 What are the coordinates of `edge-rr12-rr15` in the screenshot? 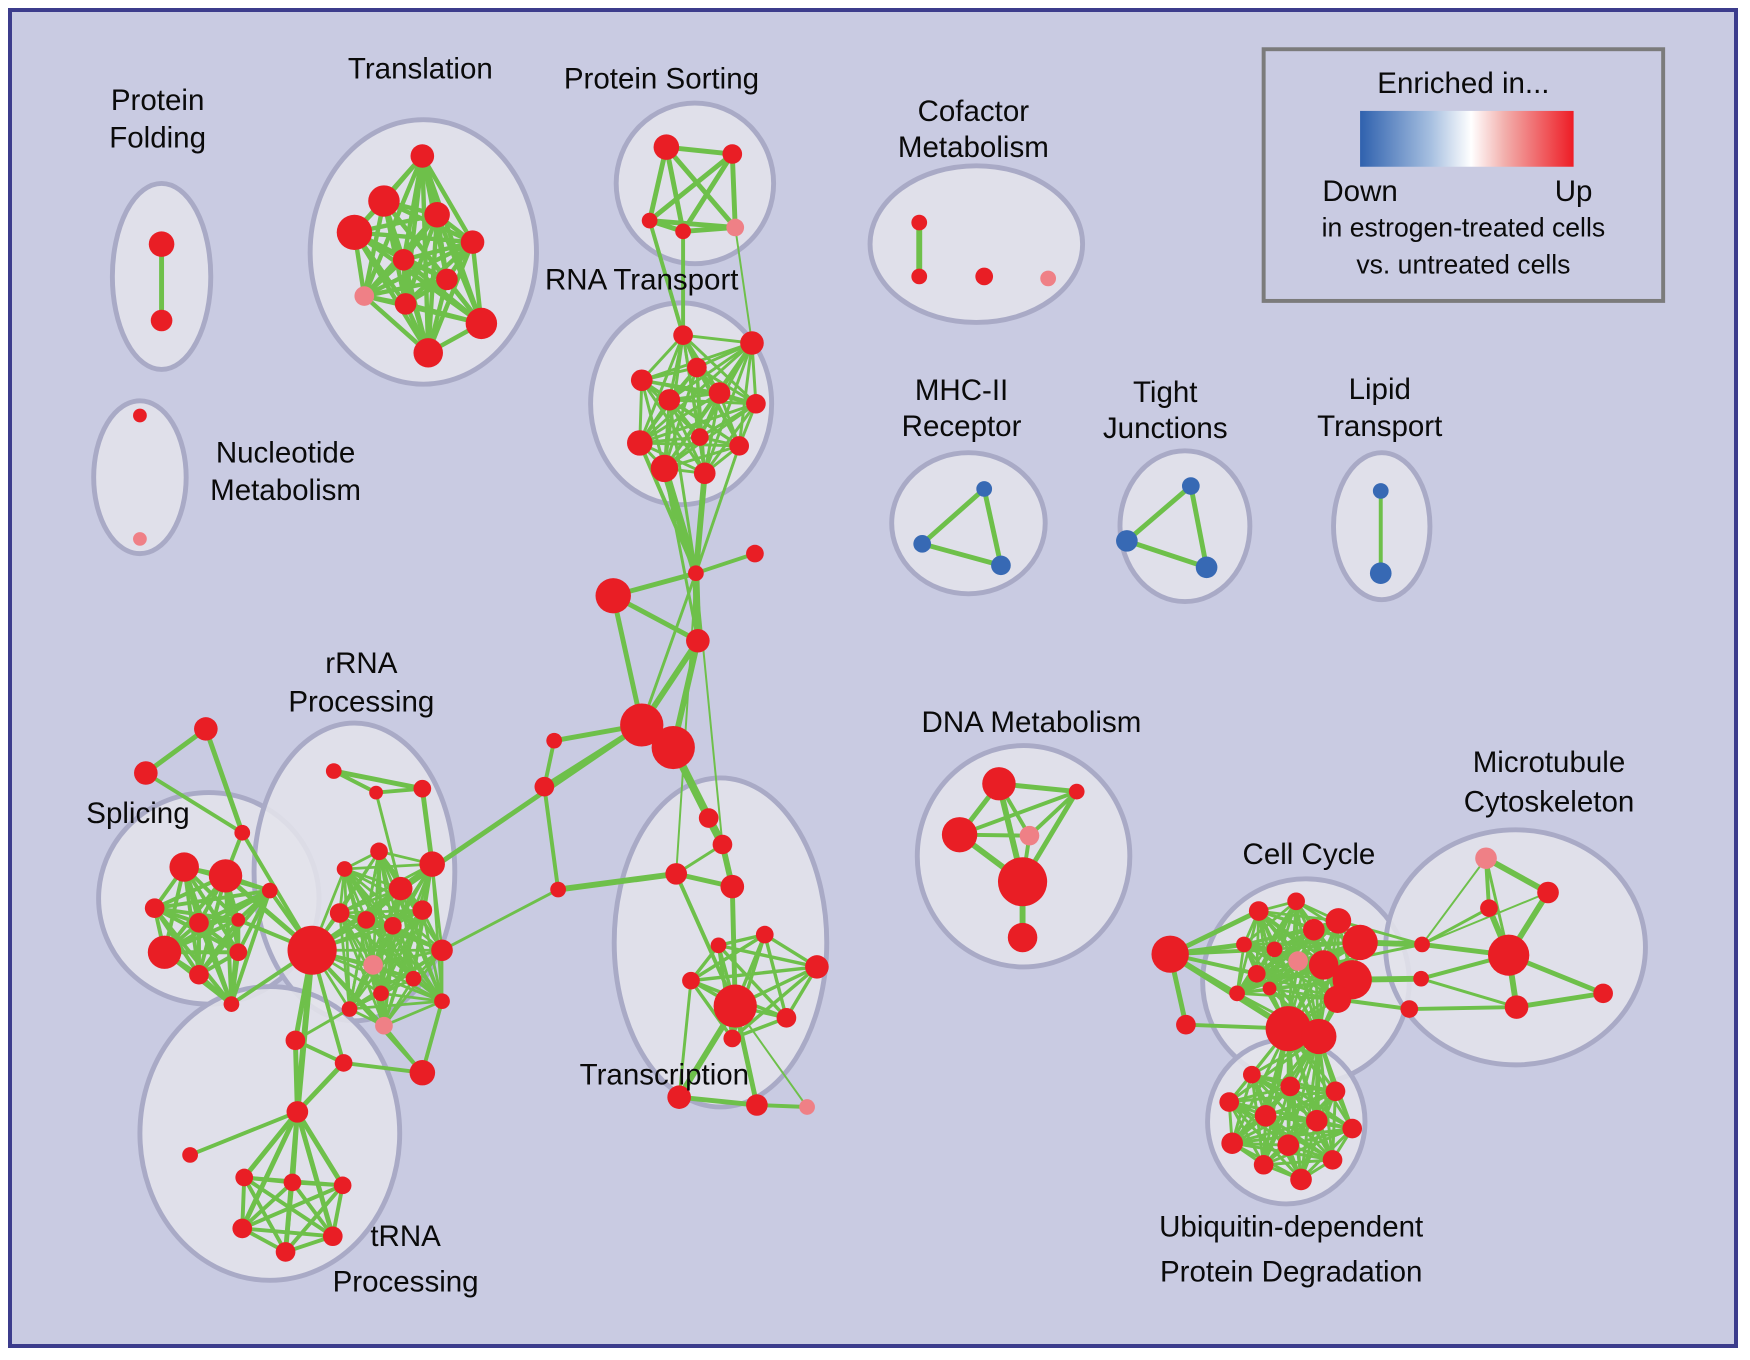 It's located at (396, 979).